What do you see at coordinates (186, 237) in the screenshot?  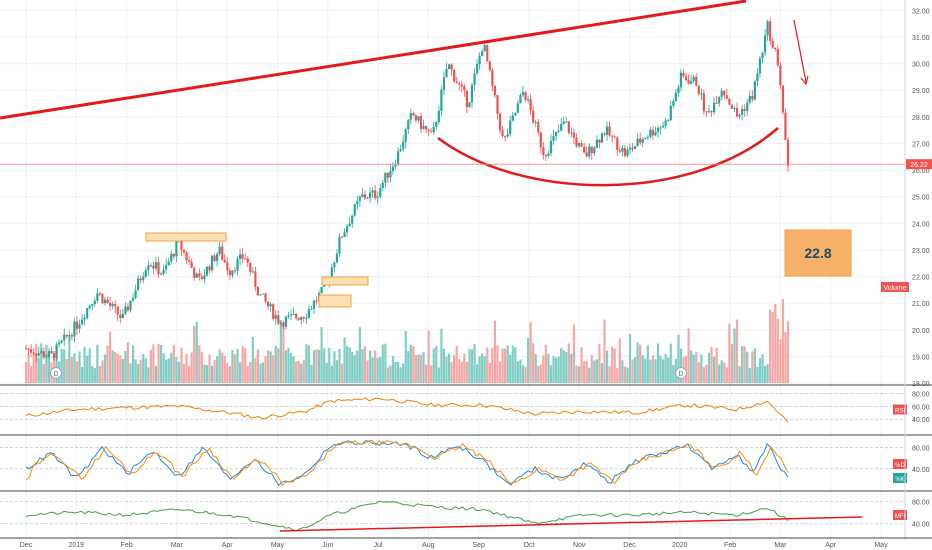 I see `support-zone` at bounding box center [186, 237].